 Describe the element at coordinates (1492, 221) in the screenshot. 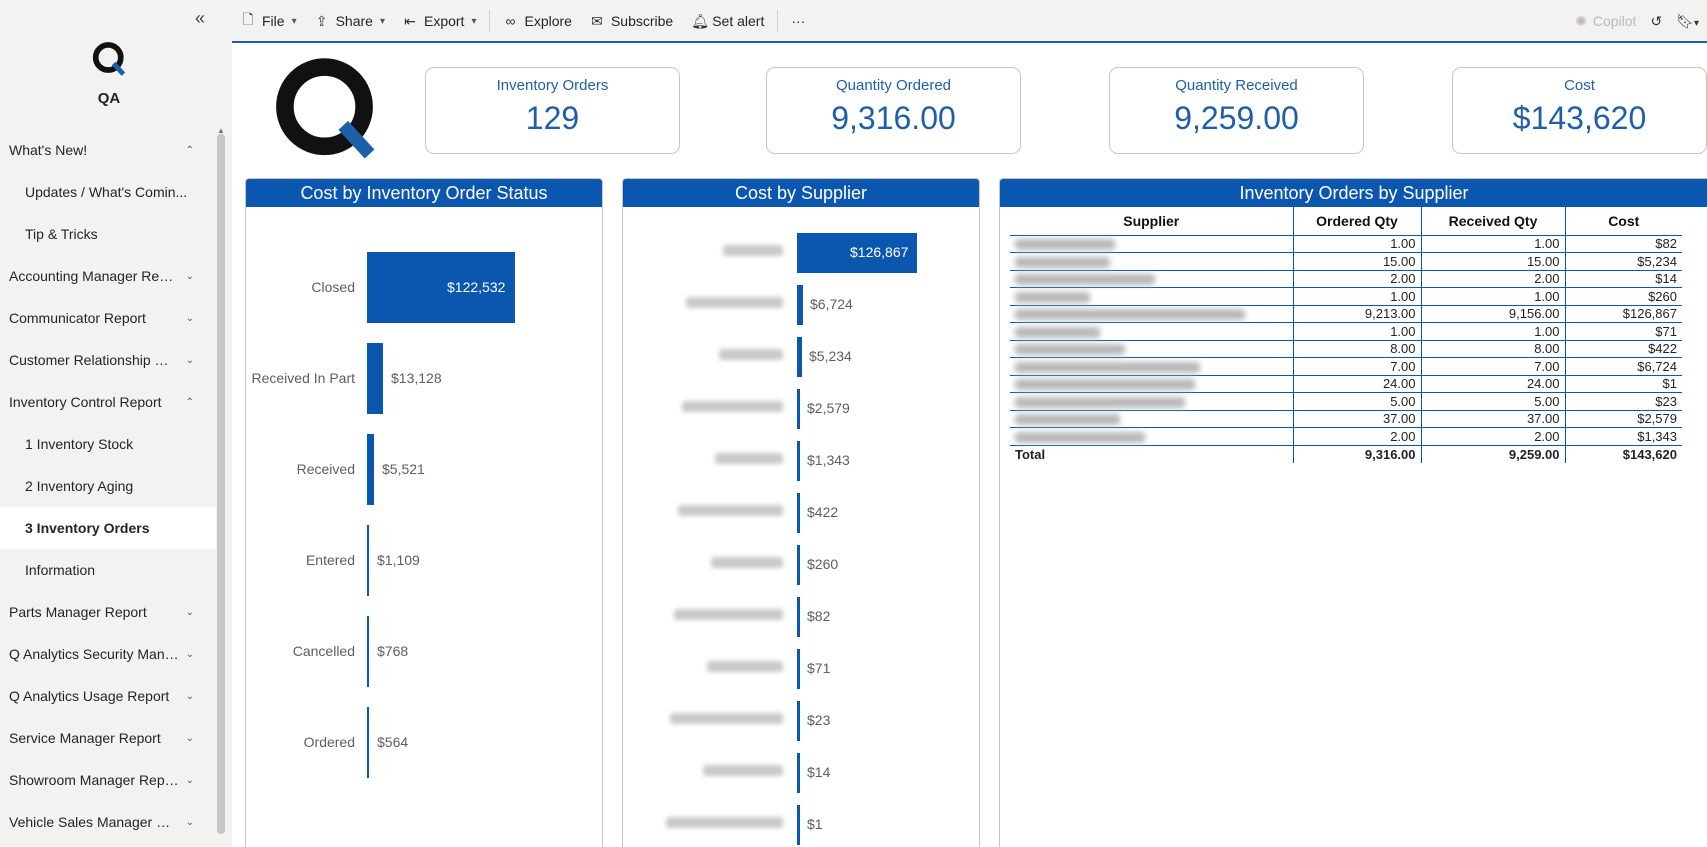

I see `column-header: Received Qty` at that location.